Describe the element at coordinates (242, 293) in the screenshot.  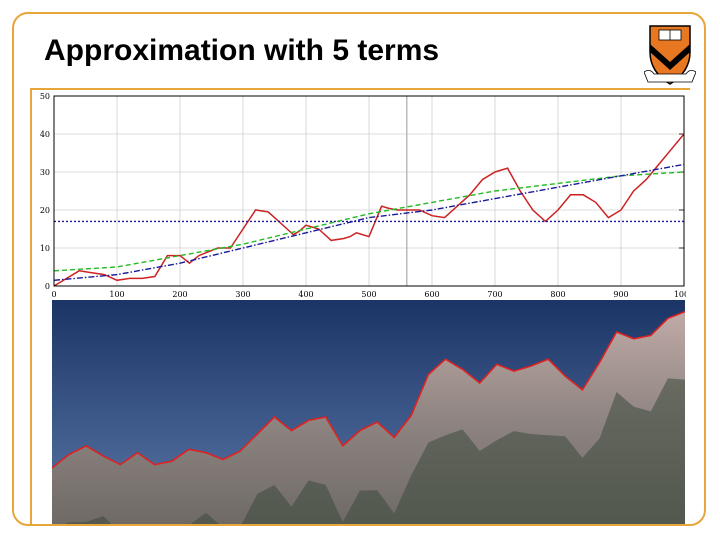
I see `x-tick-label: 300` at that location.